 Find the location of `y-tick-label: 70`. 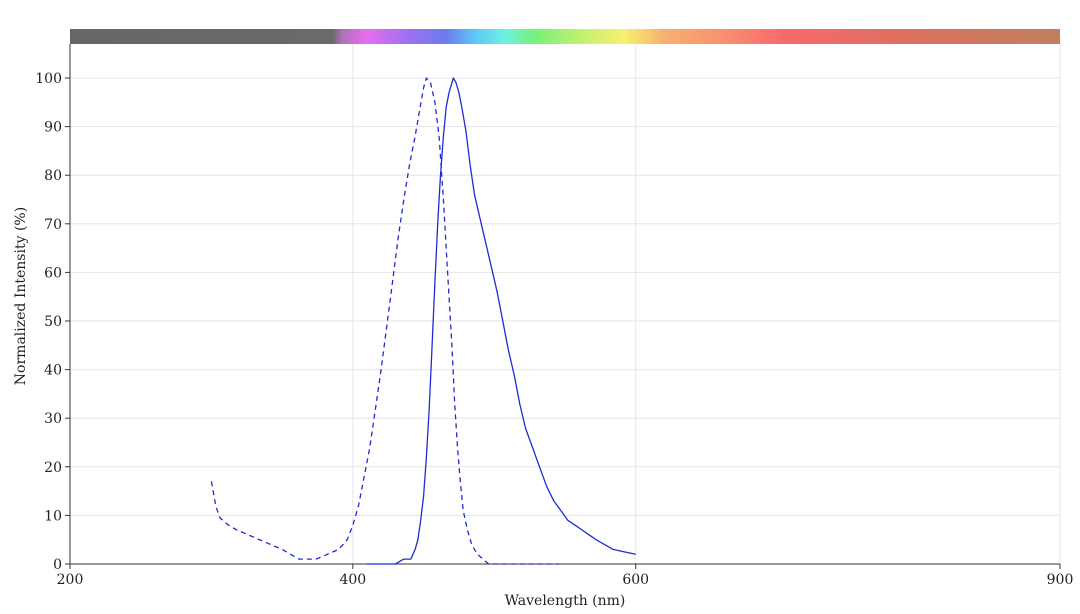

y-tick-label: 70 is located at coordinates (53, 225).